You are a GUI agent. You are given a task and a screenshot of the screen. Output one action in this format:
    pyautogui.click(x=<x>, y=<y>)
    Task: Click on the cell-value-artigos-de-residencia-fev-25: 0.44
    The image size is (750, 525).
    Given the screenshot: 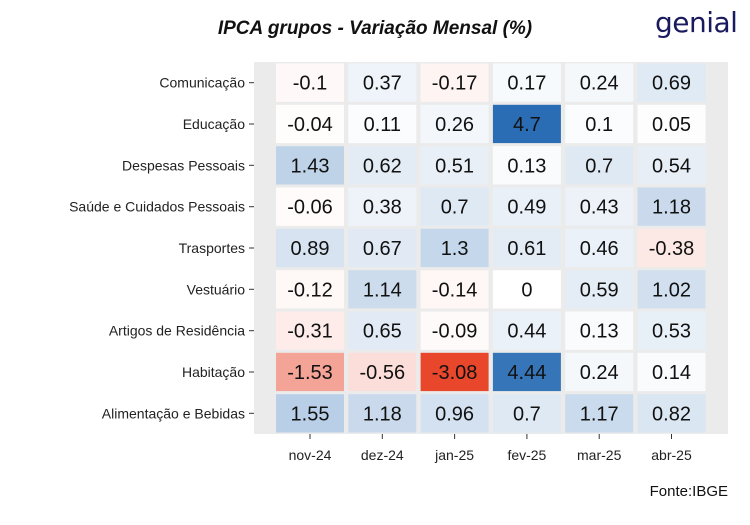 What is the action you would take?
    pyautogui.click(x=526, y=332)
    